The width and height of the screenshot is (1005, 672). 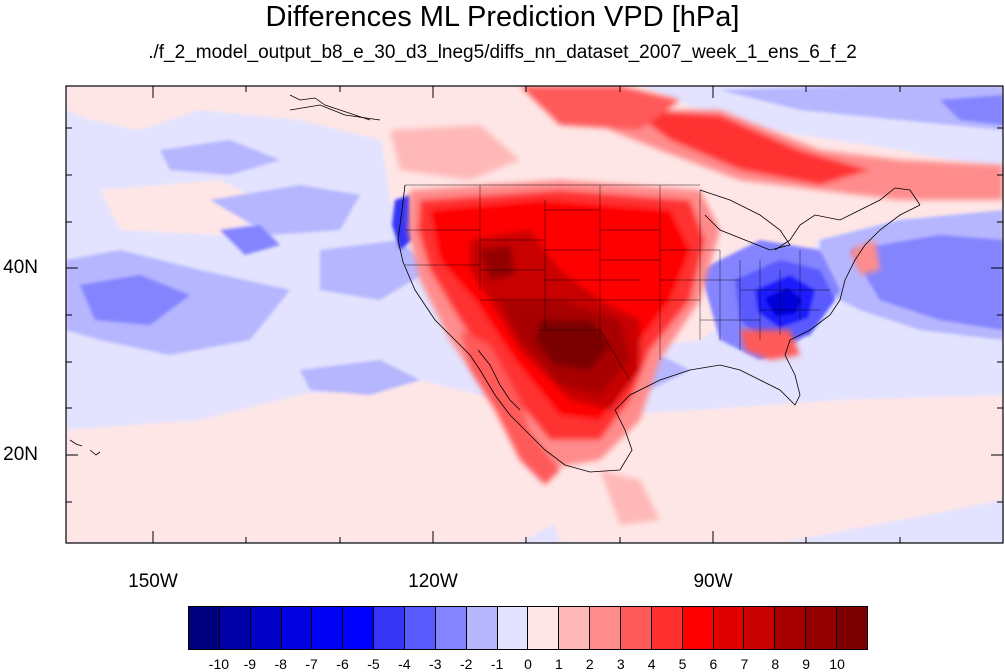 What do you see at coordinates (85, 447) in the screenshot?
I see `islands` at bounding box center [85, 447].